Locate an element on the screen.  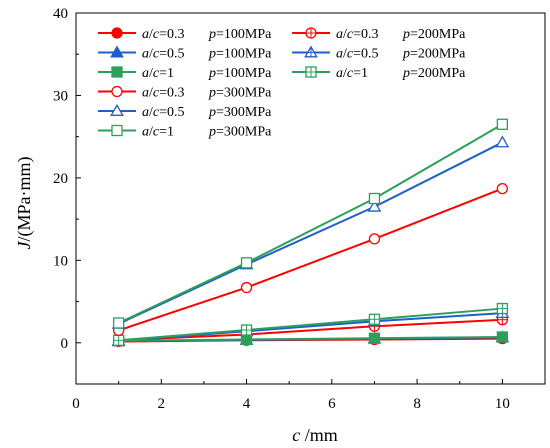
x-tick-label: 0 is located at coordinates (76, 404).